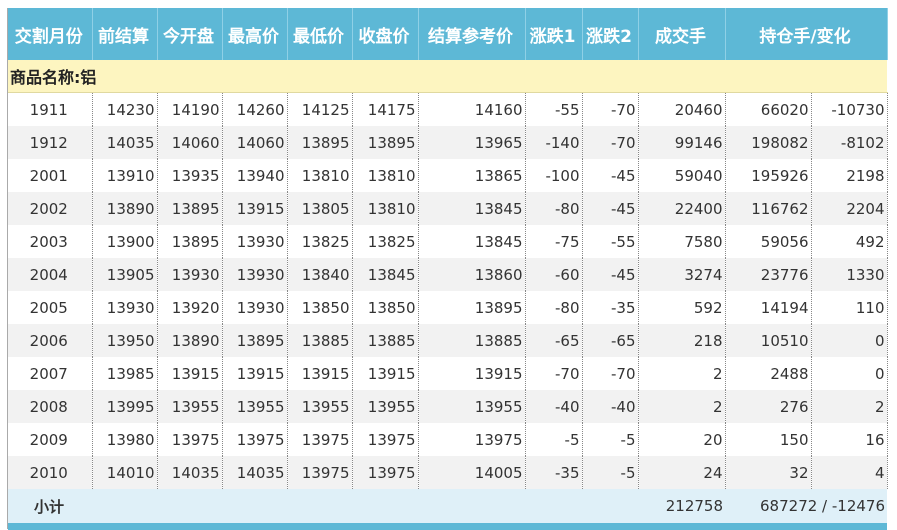 The width and height of the screenshot is (897, 530). What do you see at coordinates (50, 175) in the screenshot?
I see `cell: 2001` at bounding box center [50, 175].